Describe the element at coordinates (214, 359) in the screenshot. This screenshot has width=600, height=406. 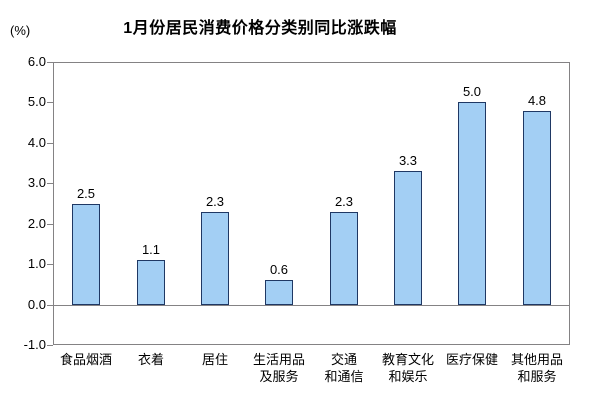
I see `x-category-label: 居住` at that location.